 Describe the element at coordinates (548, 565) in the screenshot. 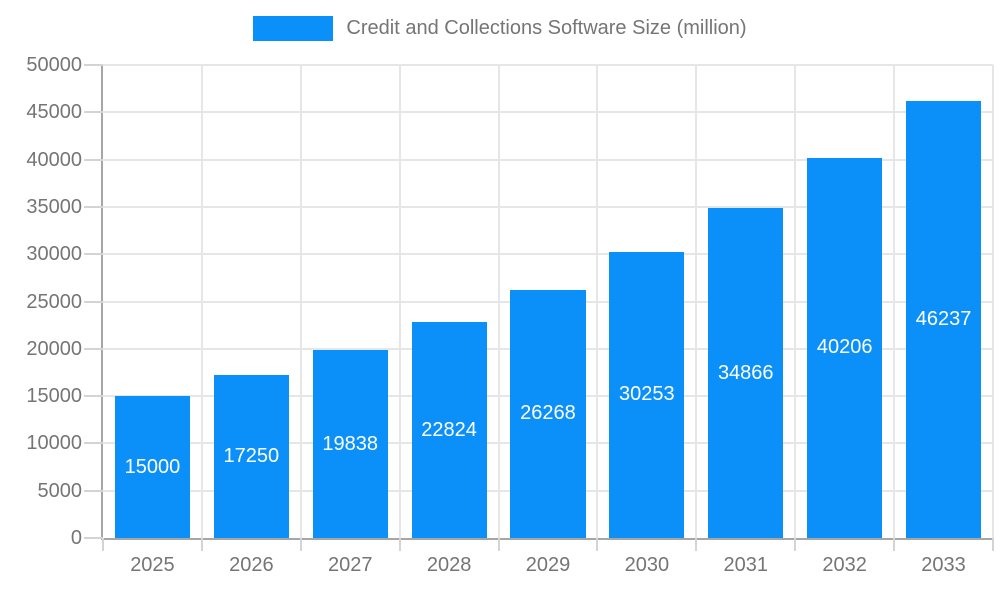

I see `x-tick-label: 2029` at that location.